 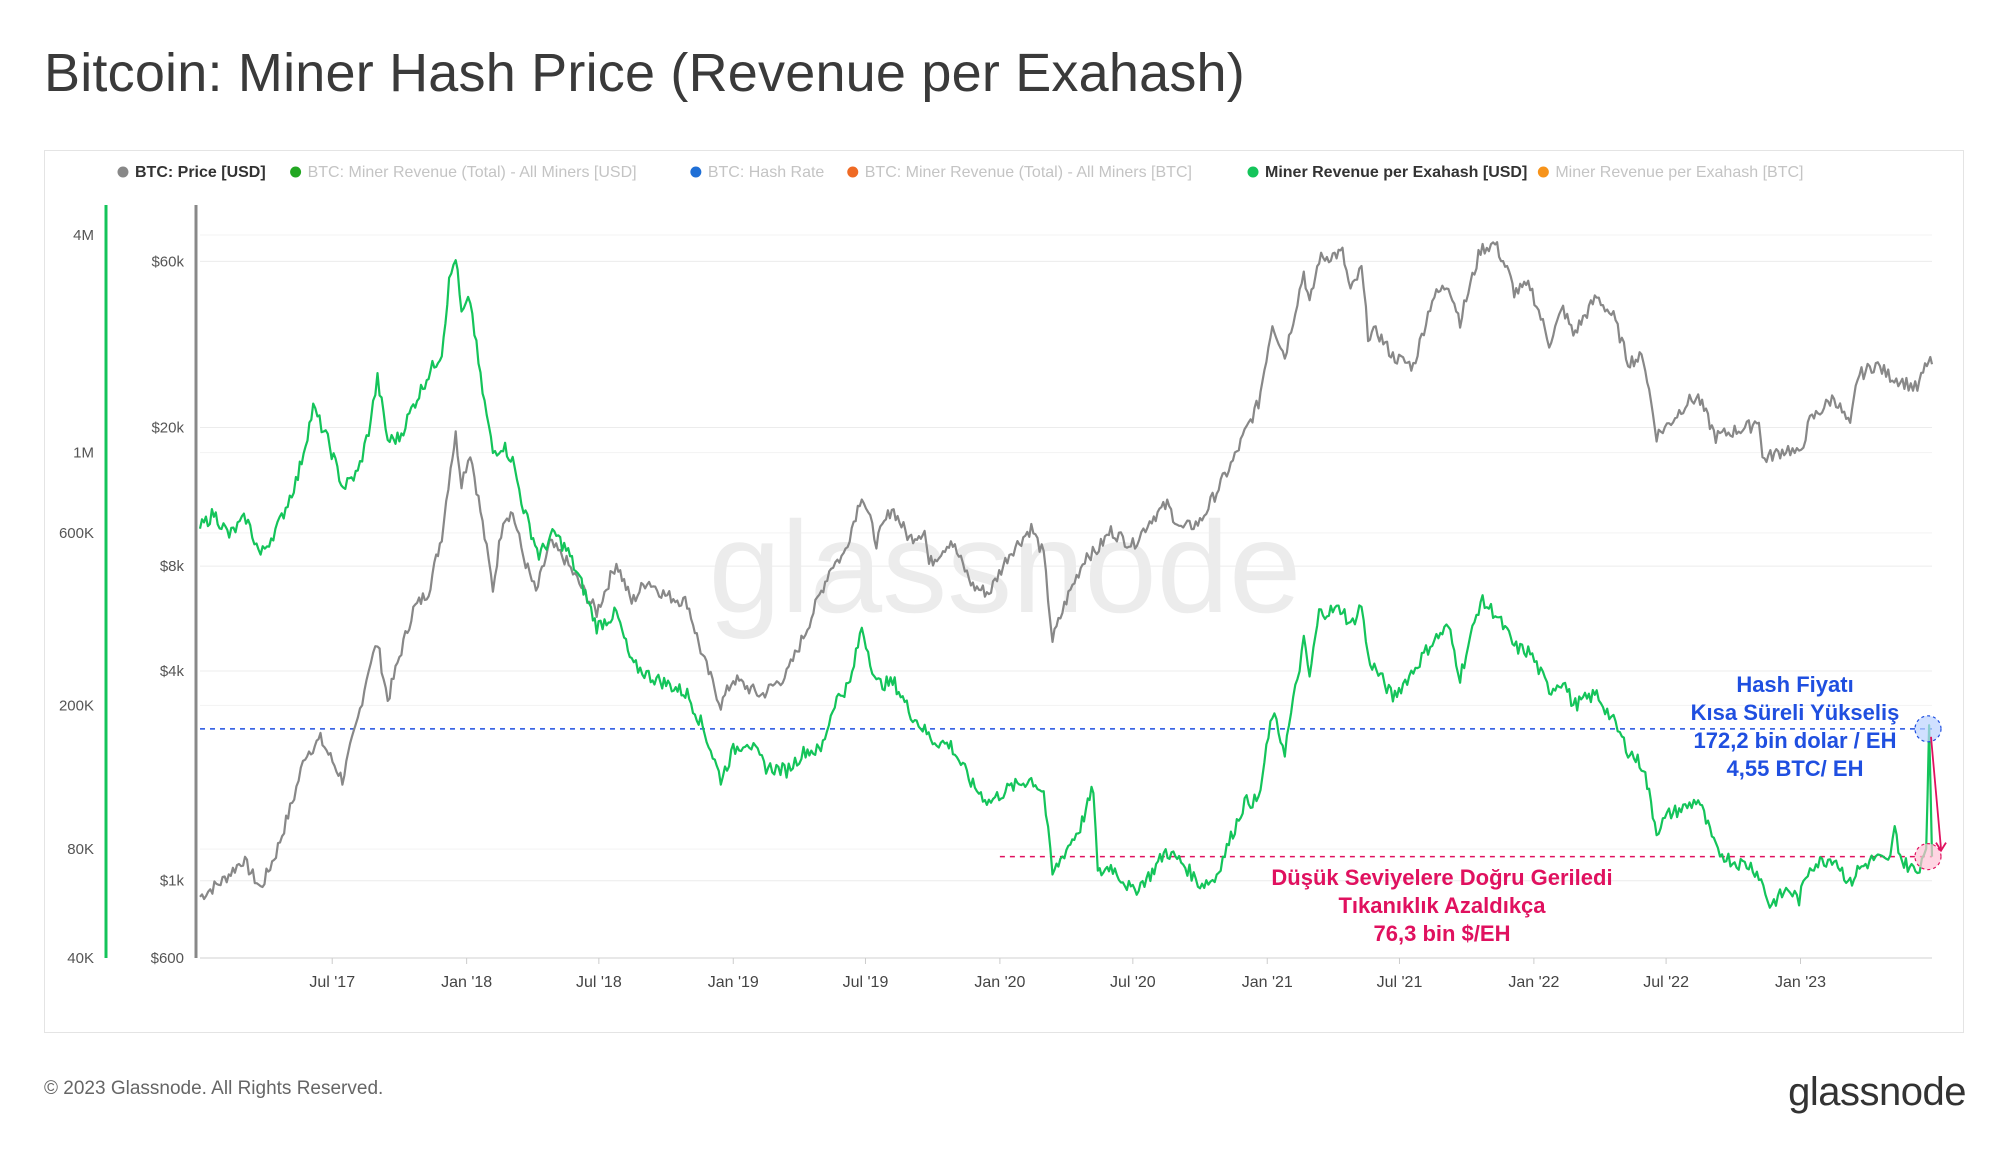 What do you see at coordinates (1795, 768) in the screenshot?
I see `annotation-spike-line: 4,55 BTC/ EH` at bounding box center [1795, 768].